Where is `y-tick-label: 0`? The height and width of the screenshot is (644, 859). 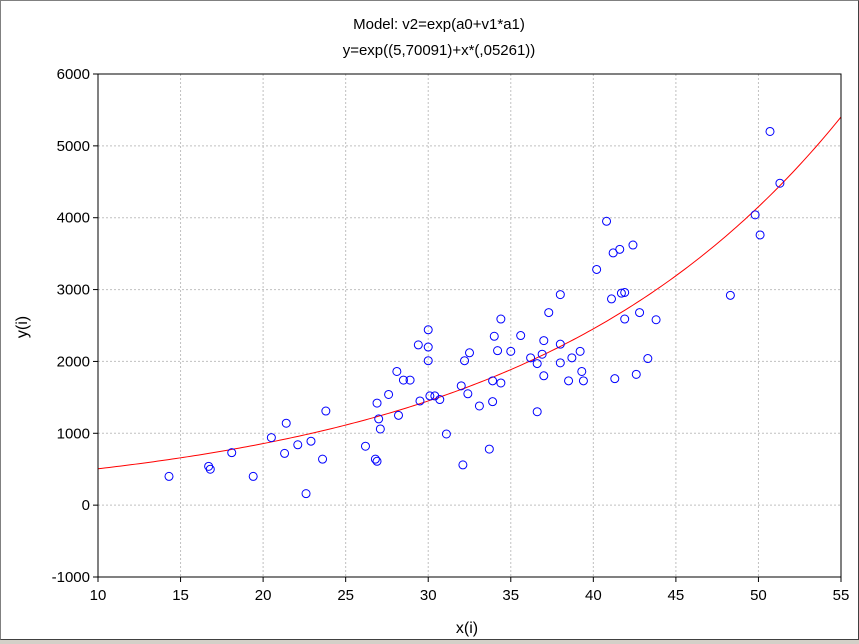 y-tick-label: 0 is located at coordinates (86, 505).